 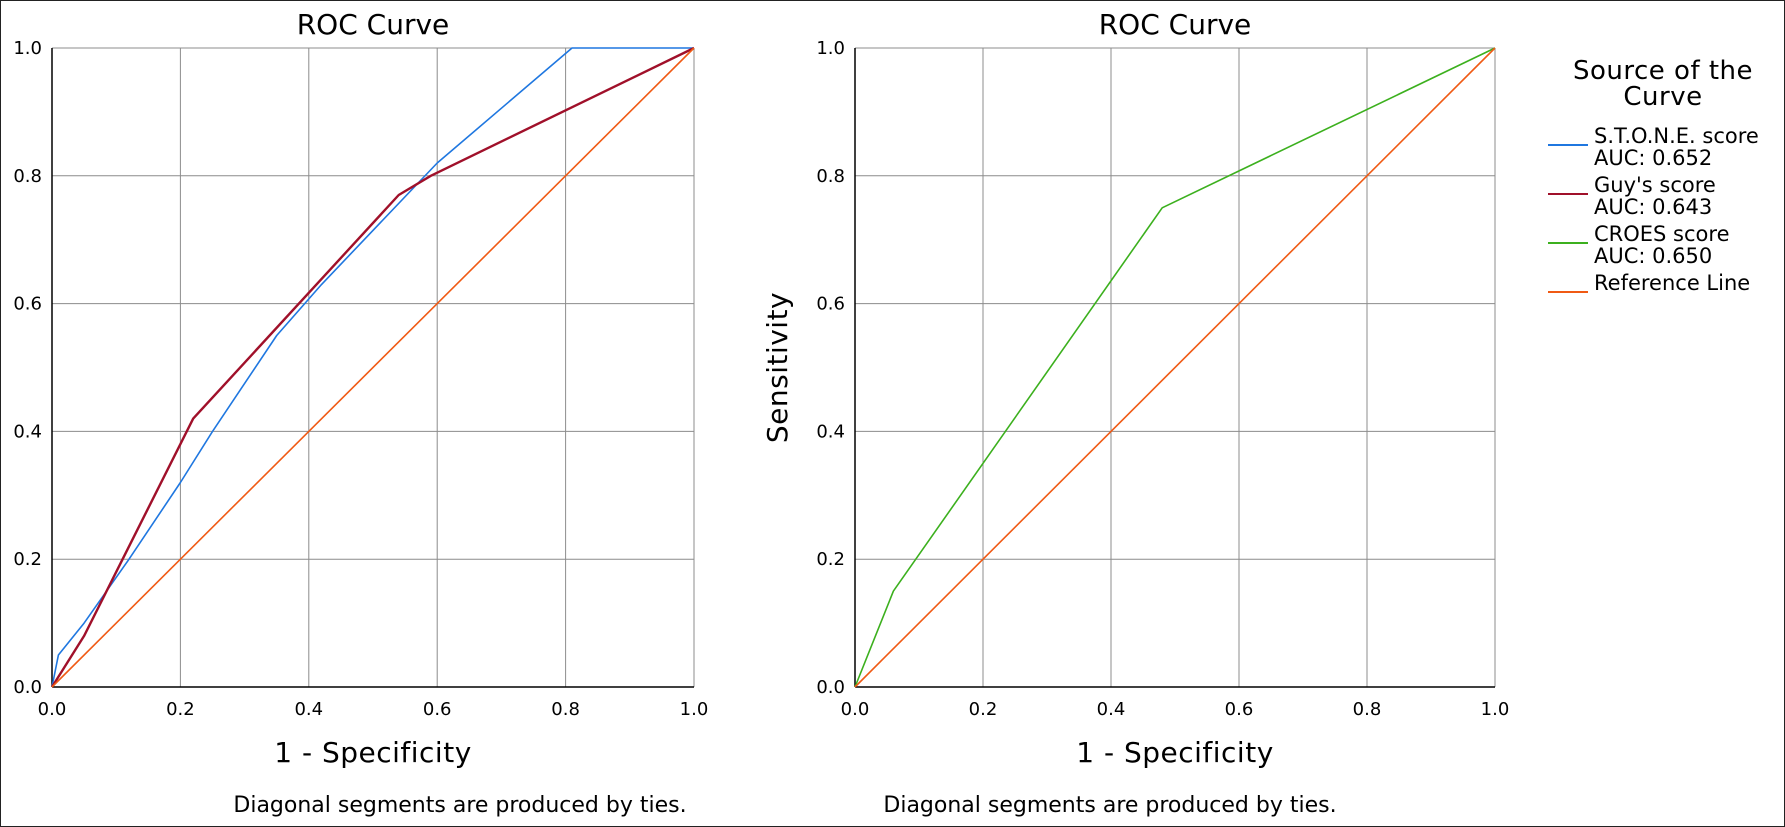 What do you see at coordinates (1662, 97) in the screenshot?
I see `legend-title-line-2: Curve` at bounding box center [1662, 97].